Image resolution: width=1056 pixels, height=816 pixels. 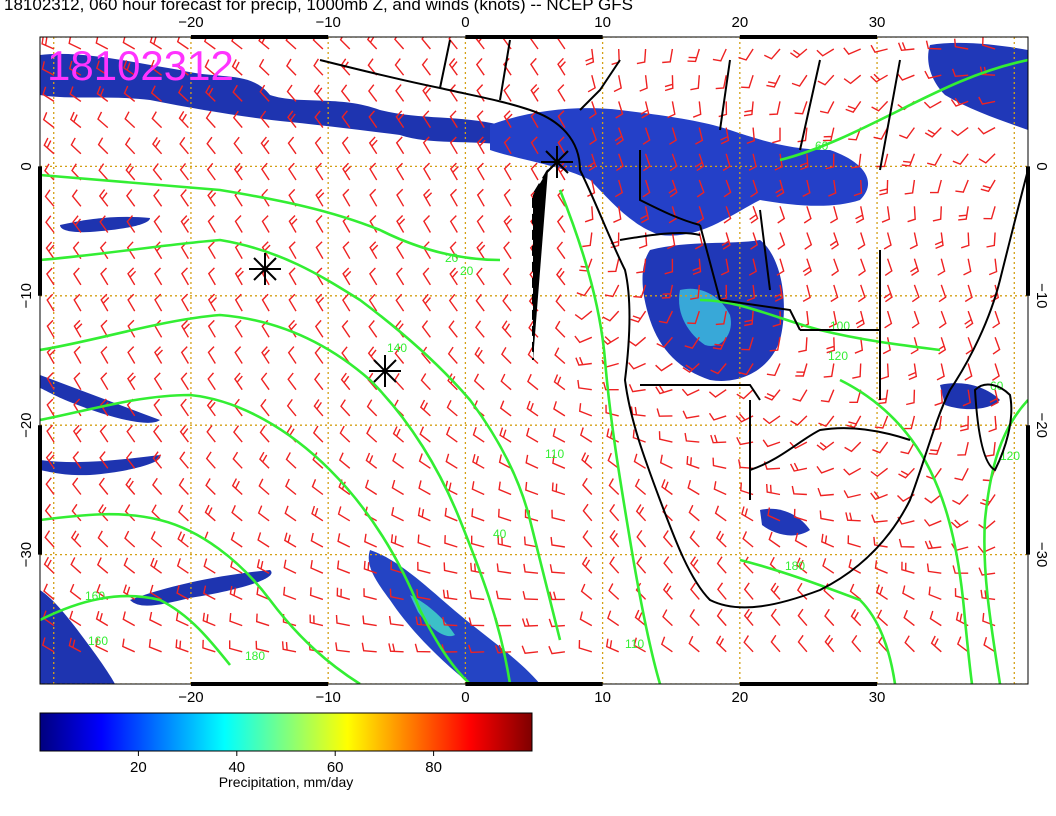 What do you see at coordinates (554, 454) in the screenshot?
I see `contour-label: 110` at bounding box center [554, 454].